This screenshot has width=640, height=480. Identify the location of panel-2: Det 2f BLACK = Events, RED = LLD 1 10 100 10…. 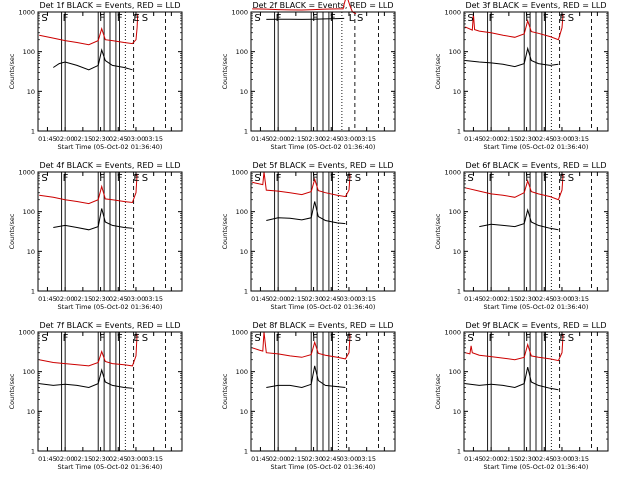
(308, 75).